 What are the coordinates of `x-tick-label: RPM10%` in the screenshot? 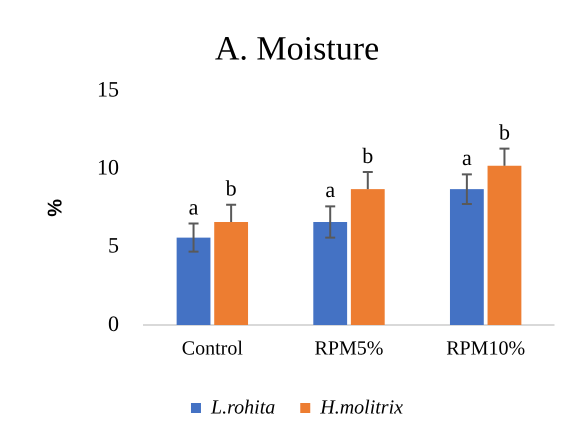 It's located at (486, 348).